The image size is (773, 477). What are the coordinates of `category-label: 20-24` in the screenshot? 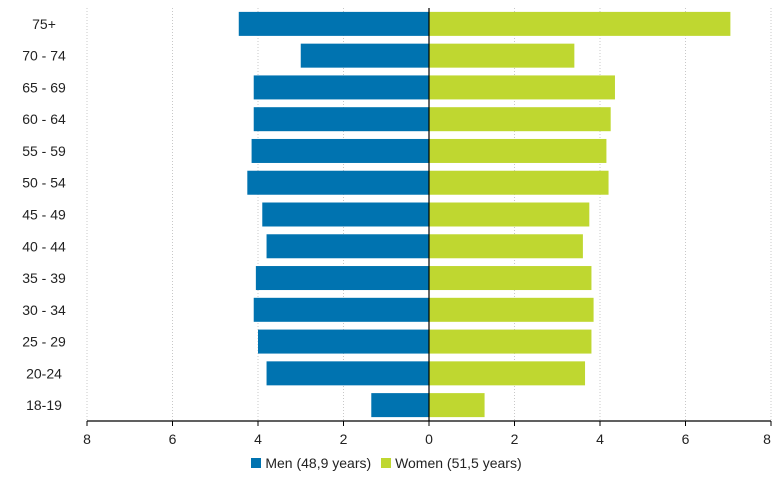 It's located at (44, 373).